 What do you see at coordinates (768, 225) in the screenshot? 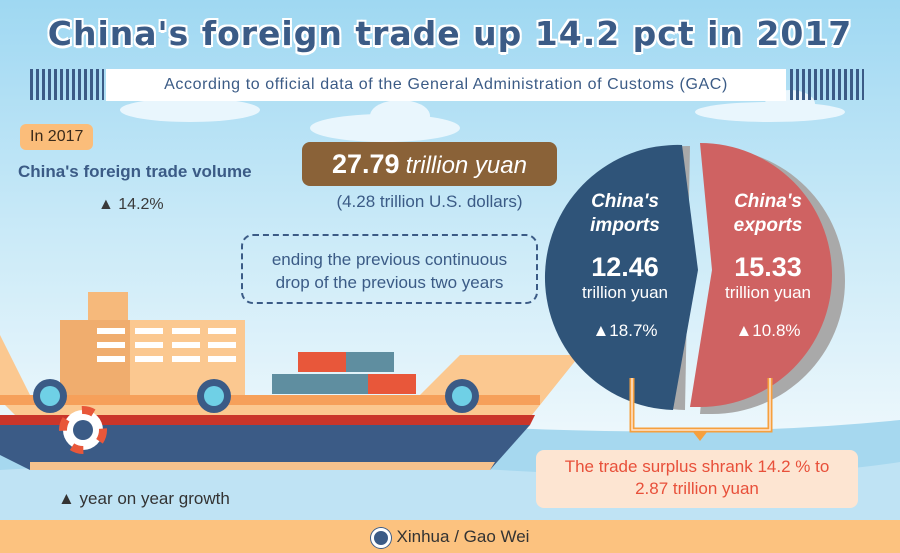
I see `exports-title: exports` at bounding box center [768, 225].